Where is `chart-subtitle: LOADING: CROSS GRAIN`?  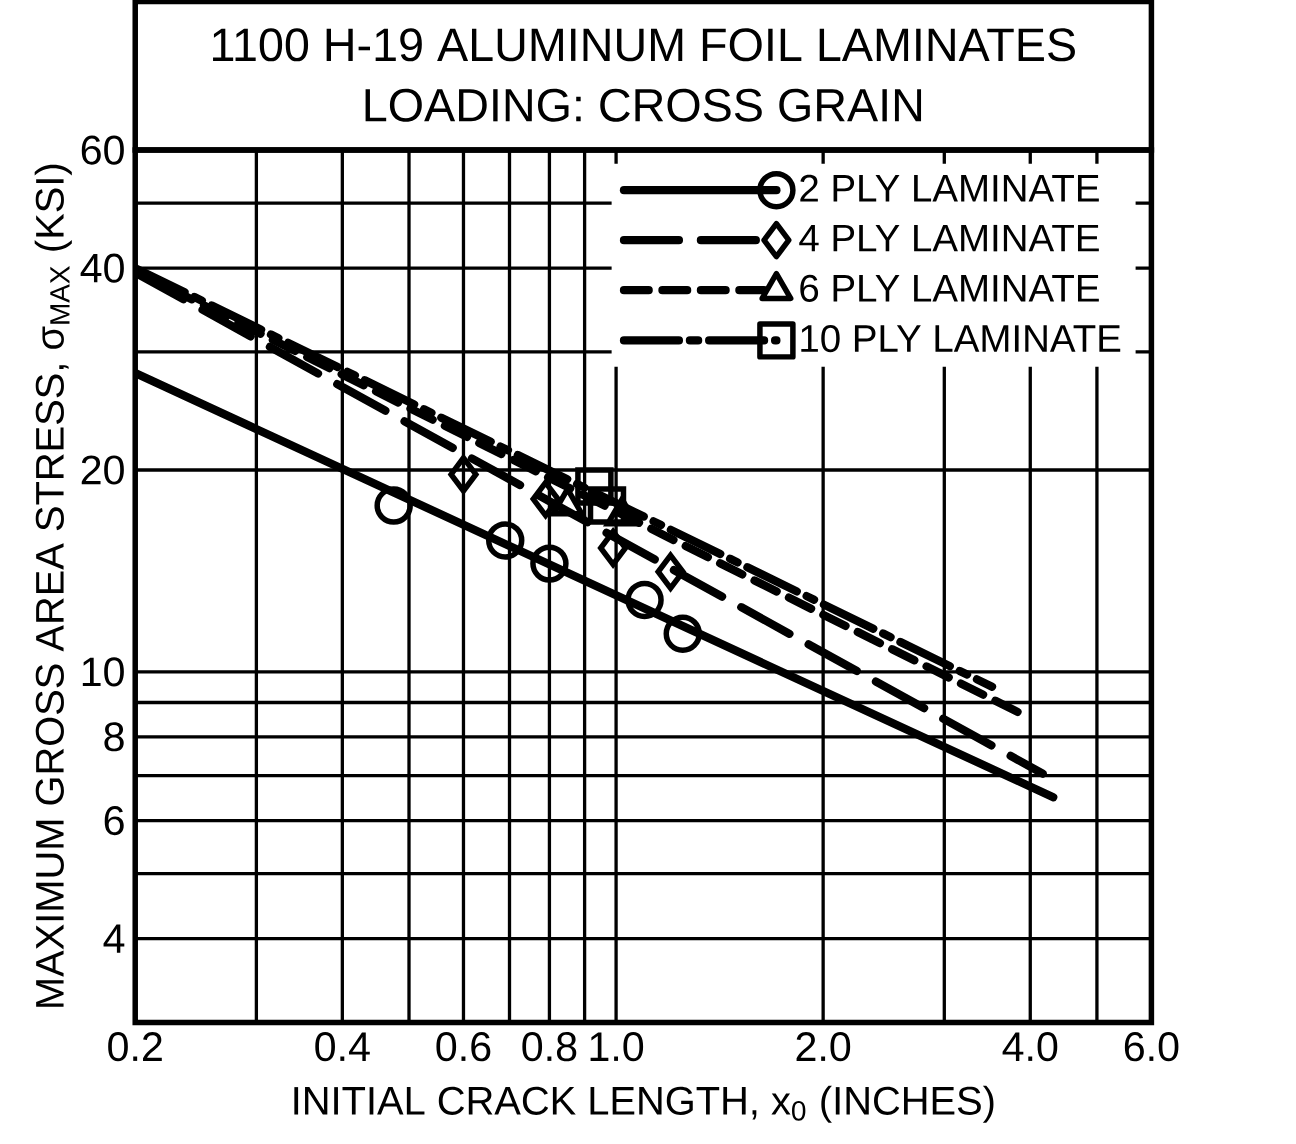 chart-subtitle: LOADING: CROSS GRAIN is located at coordinates (643, 105).